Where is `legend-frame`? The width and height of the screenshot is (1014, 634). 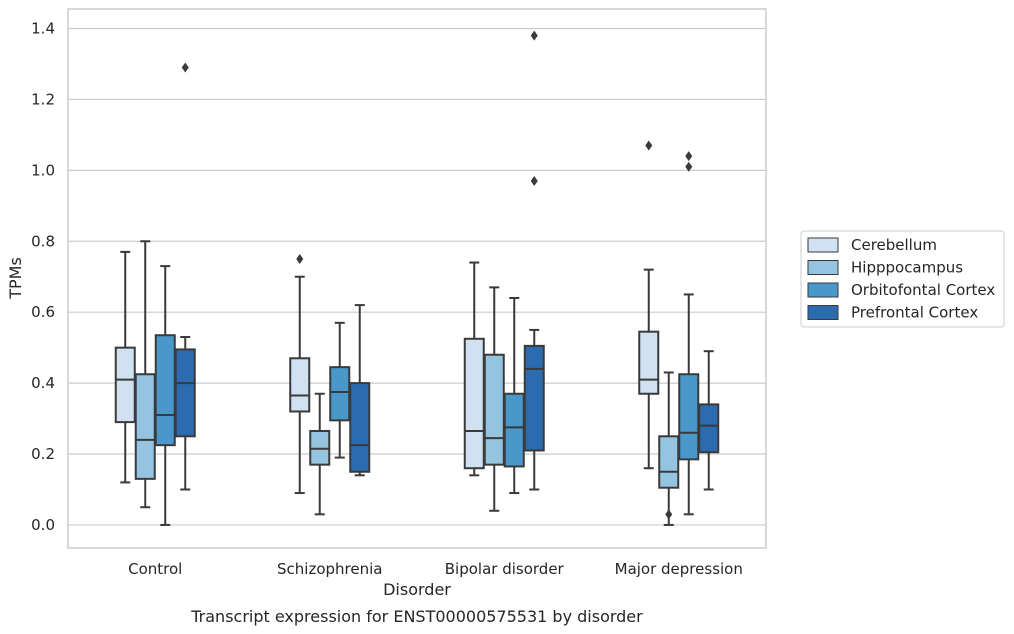 legend-frame is located at coordinates (902, 279).